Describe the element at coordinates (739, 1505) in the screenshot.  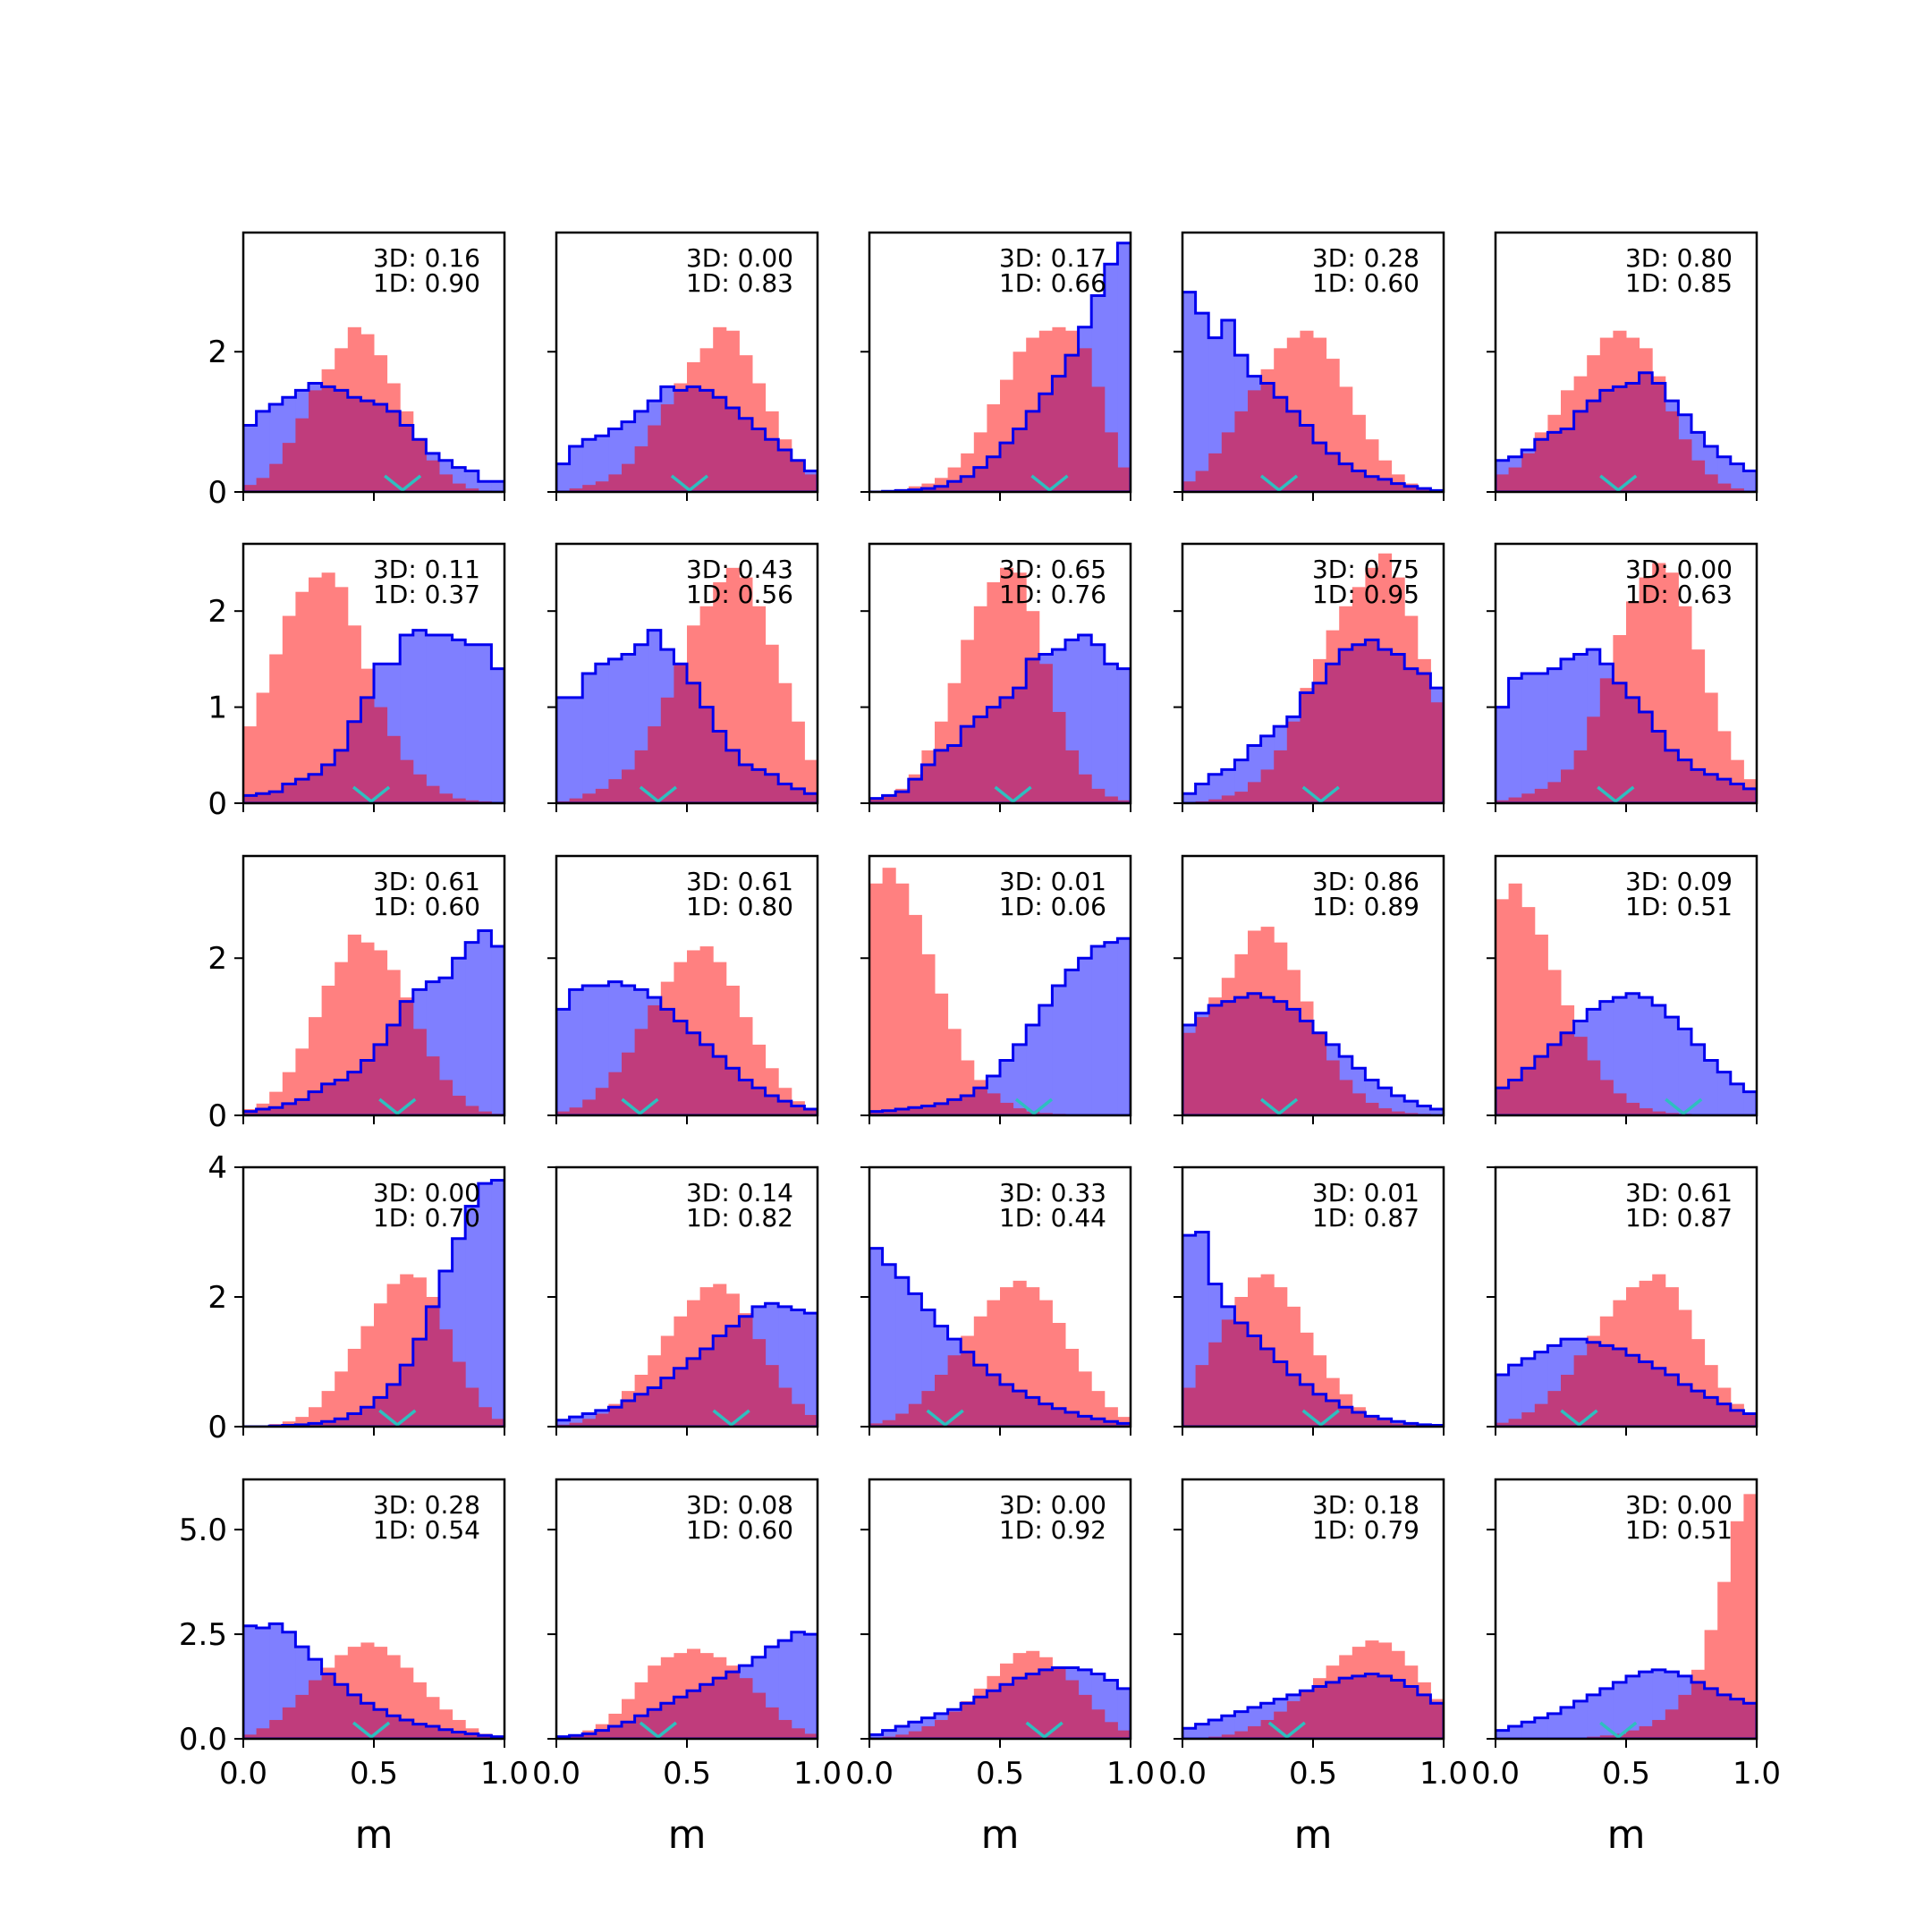
I see `annotation-3d: 3D: 0.08` at that location.